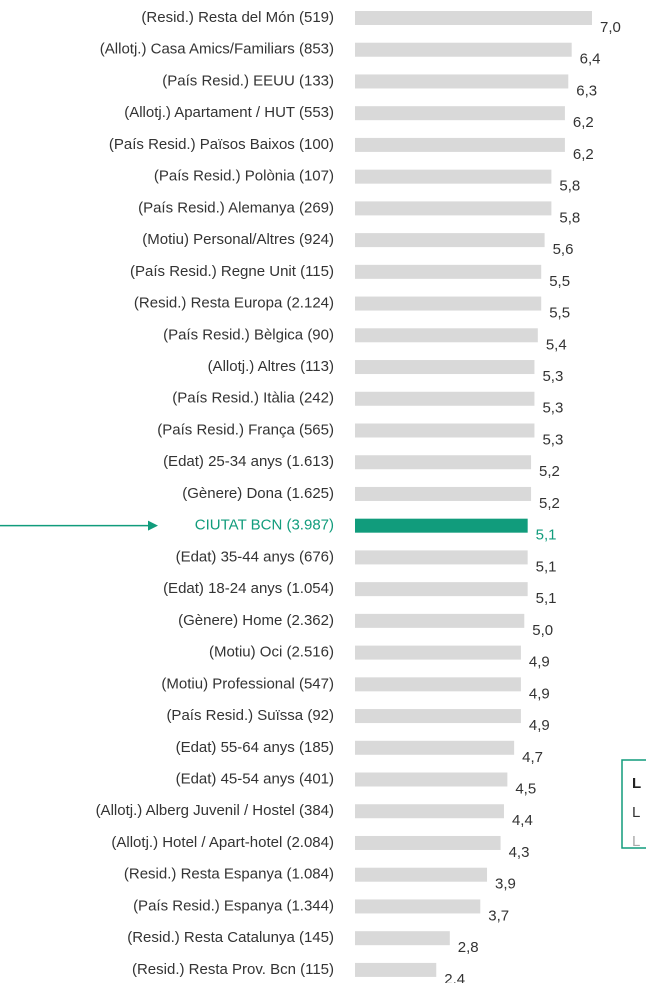  I want to click on value-label: 4,5, so click(525, 788).